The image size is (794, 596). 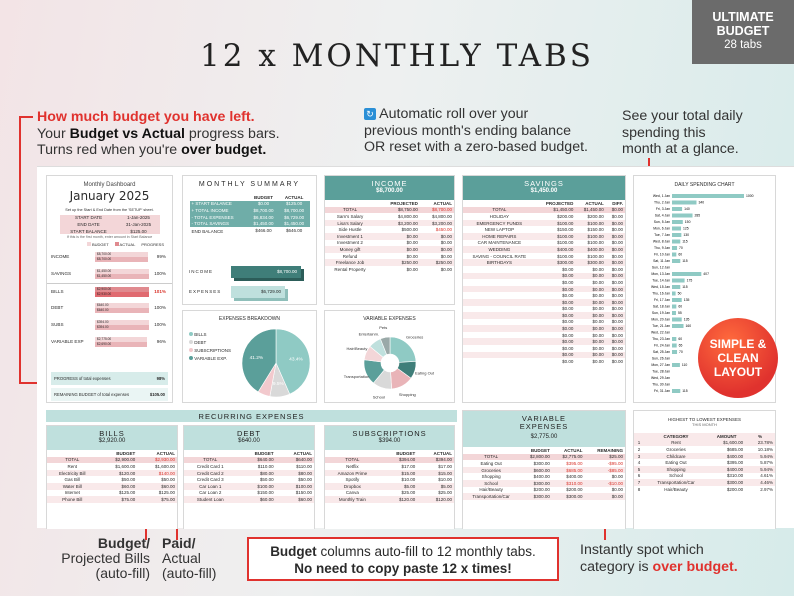 I want to click on highest-amount: $1,600.00, so click(x=733, y=443).